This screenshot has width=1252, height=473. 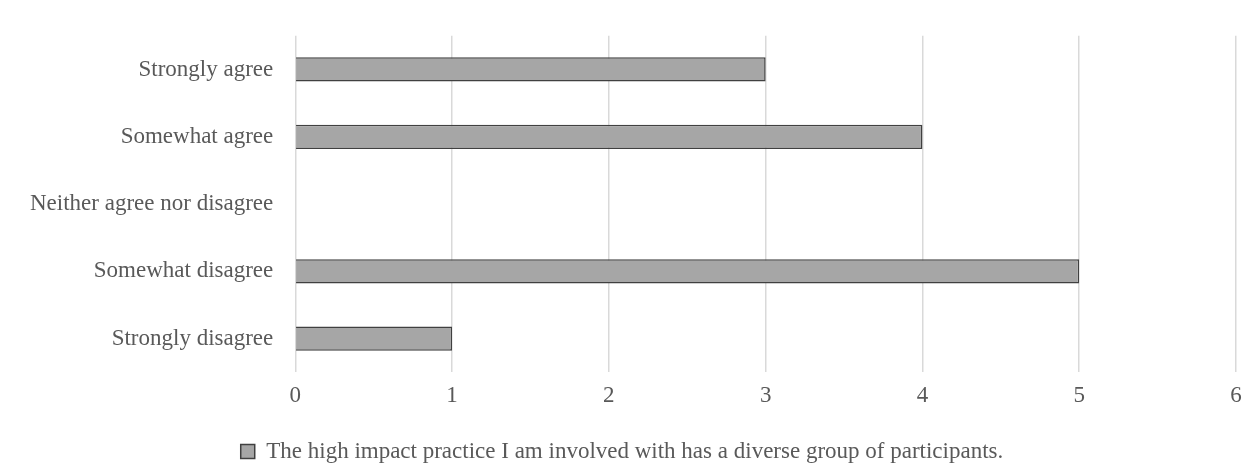 What do you see at coordinates (1079, 395) in the screenshot?
I see `x-tick-label: 5` at bounding box center [1079, 395].